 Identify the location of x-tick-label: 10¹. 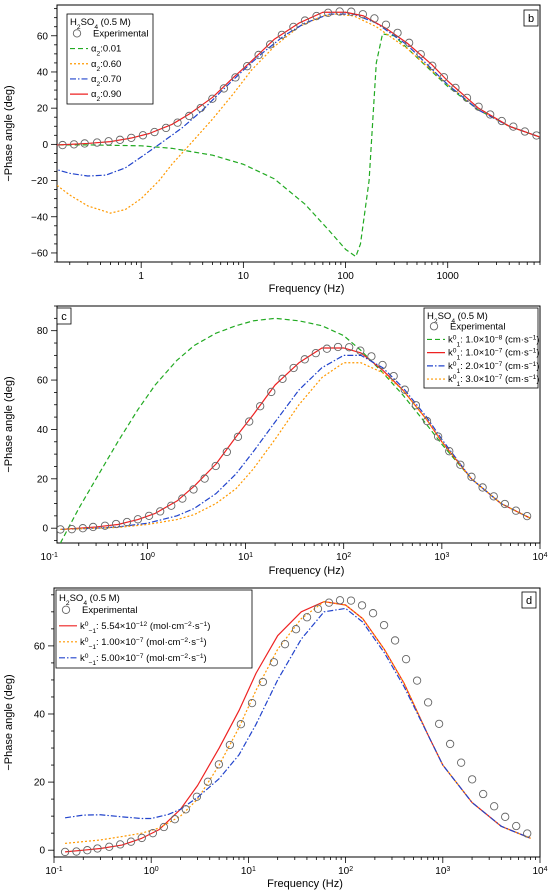
(245, 558).